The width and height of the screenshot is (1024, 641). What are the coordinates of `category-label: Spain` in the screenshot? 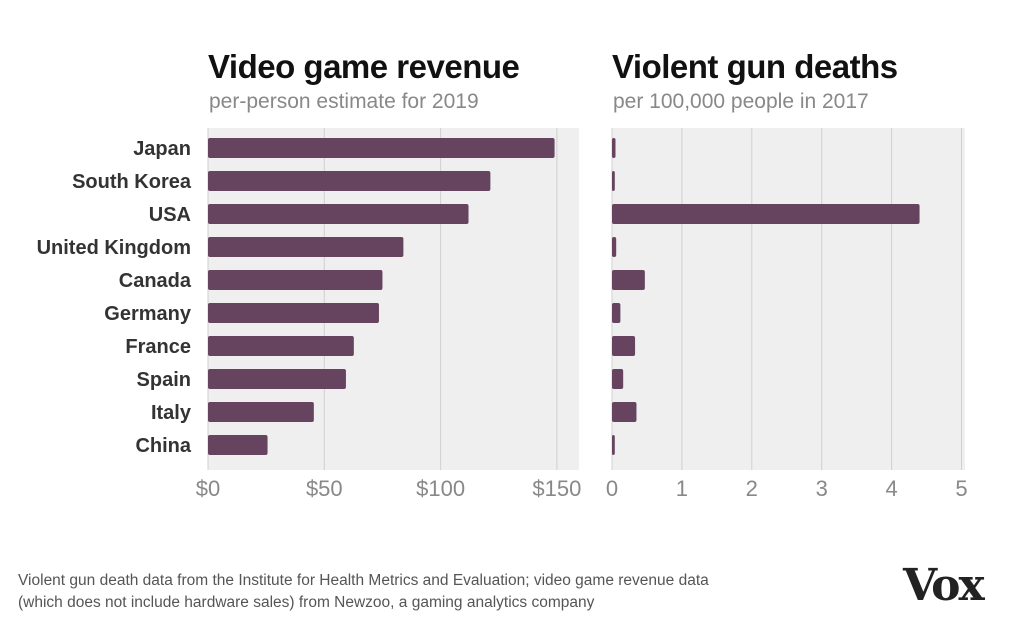 It's located at (164, 380).